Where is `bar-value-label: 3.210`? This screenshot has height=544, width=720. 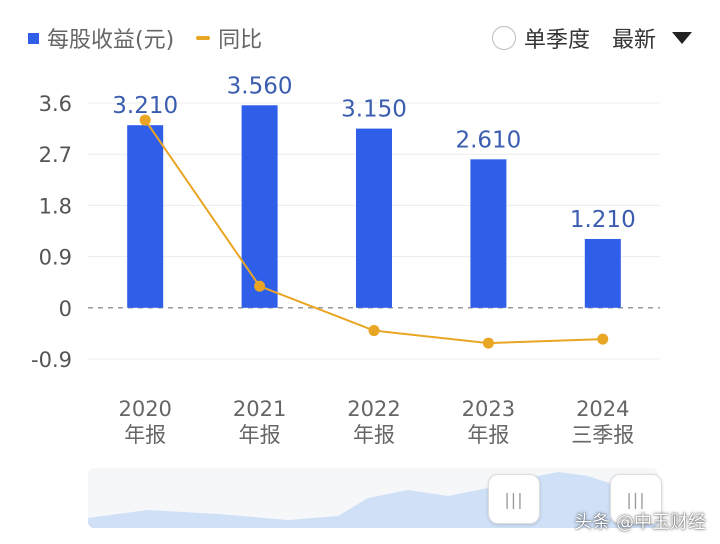 bar-value-label: 3.210 is located at coordinates (145, 106).